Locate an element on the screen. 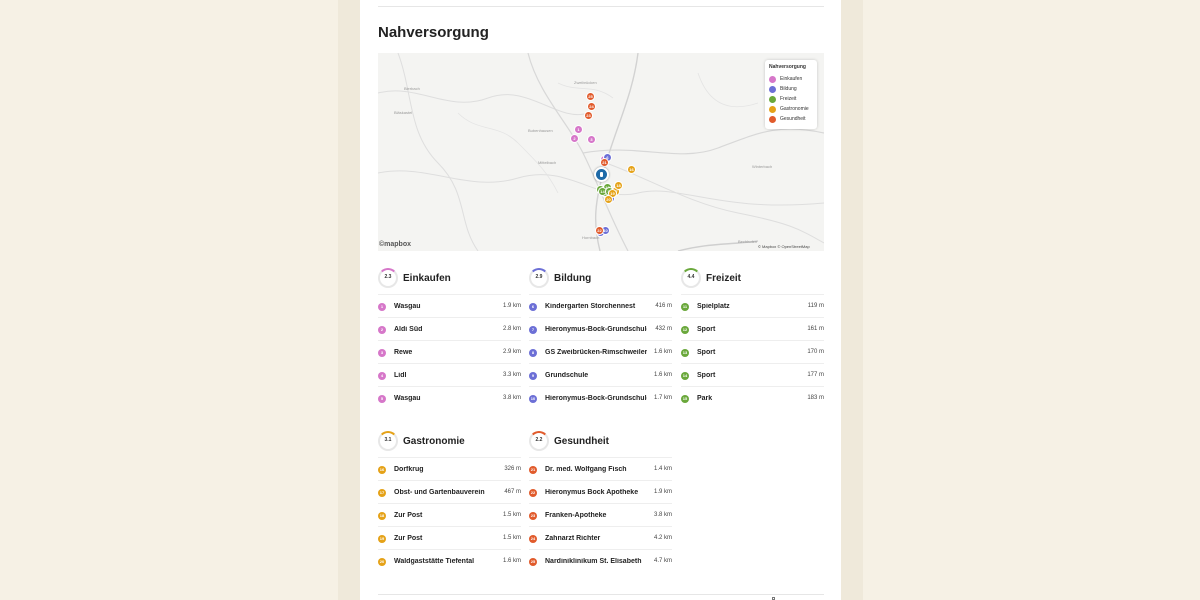 This screenshot has height=600, width=1200. section-header: 2.3 Einkaufen is located at coordinates (449, 281).